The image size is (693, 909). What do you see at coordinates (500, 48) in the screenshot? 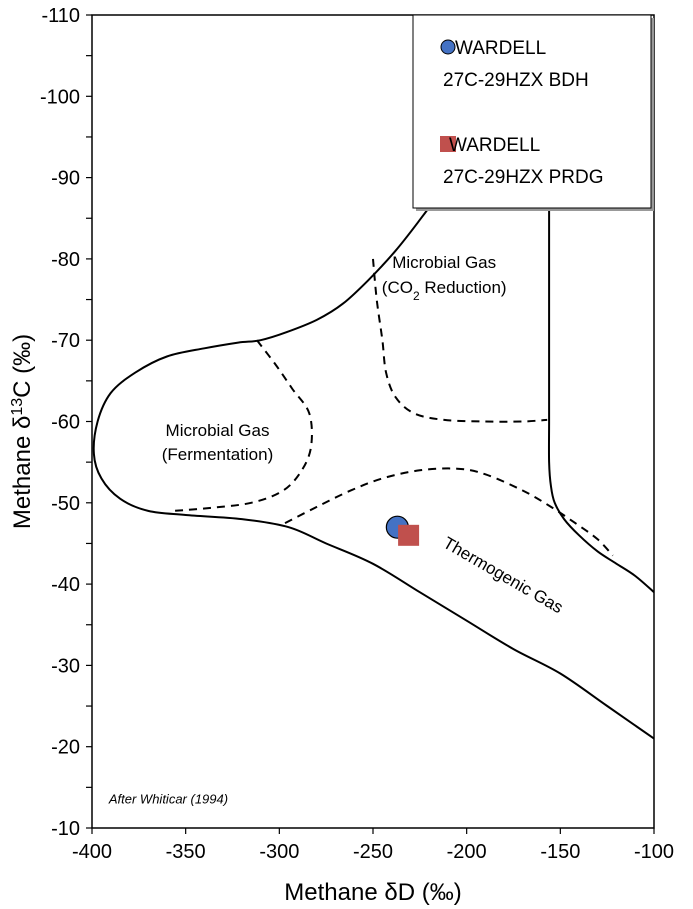
I see `legend-label-series-1-line1: WARDELL` at bounding box center [500, 48].